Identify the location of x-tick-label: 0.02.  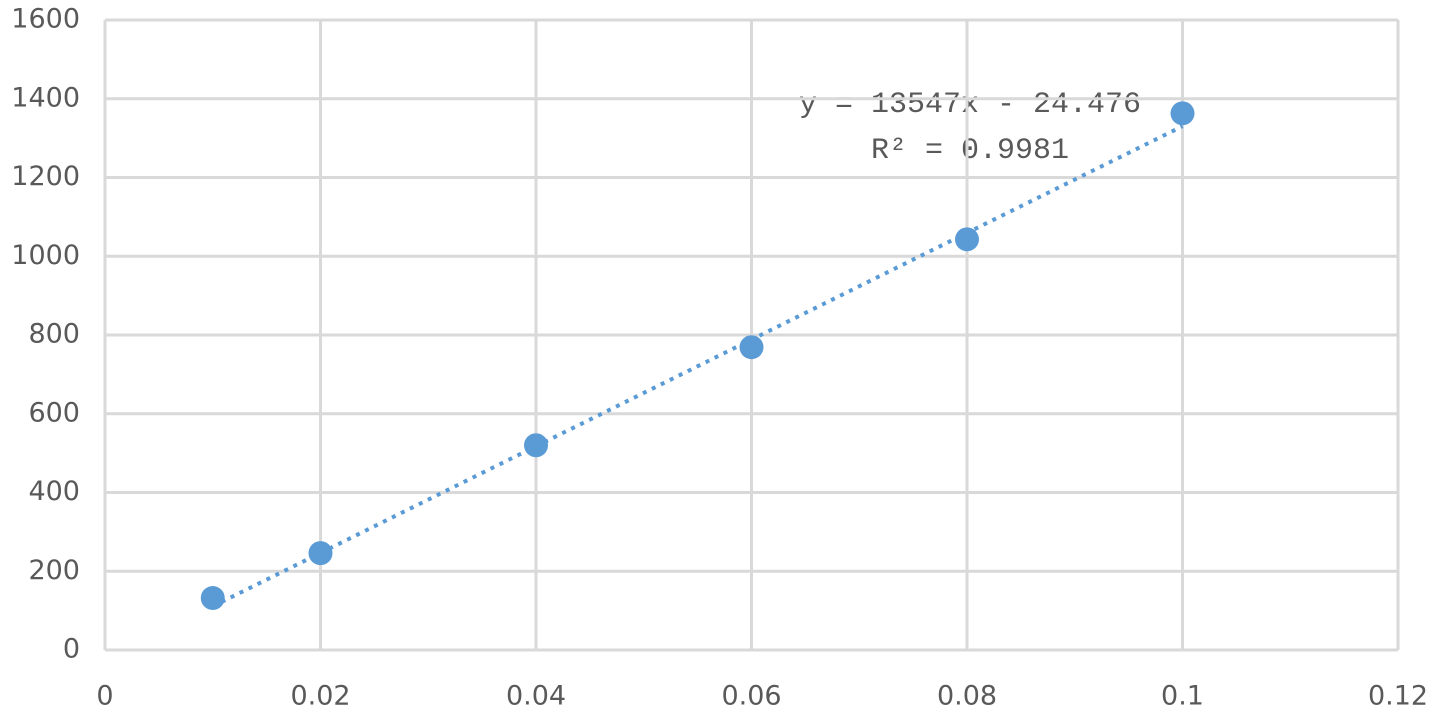
(320, 696).